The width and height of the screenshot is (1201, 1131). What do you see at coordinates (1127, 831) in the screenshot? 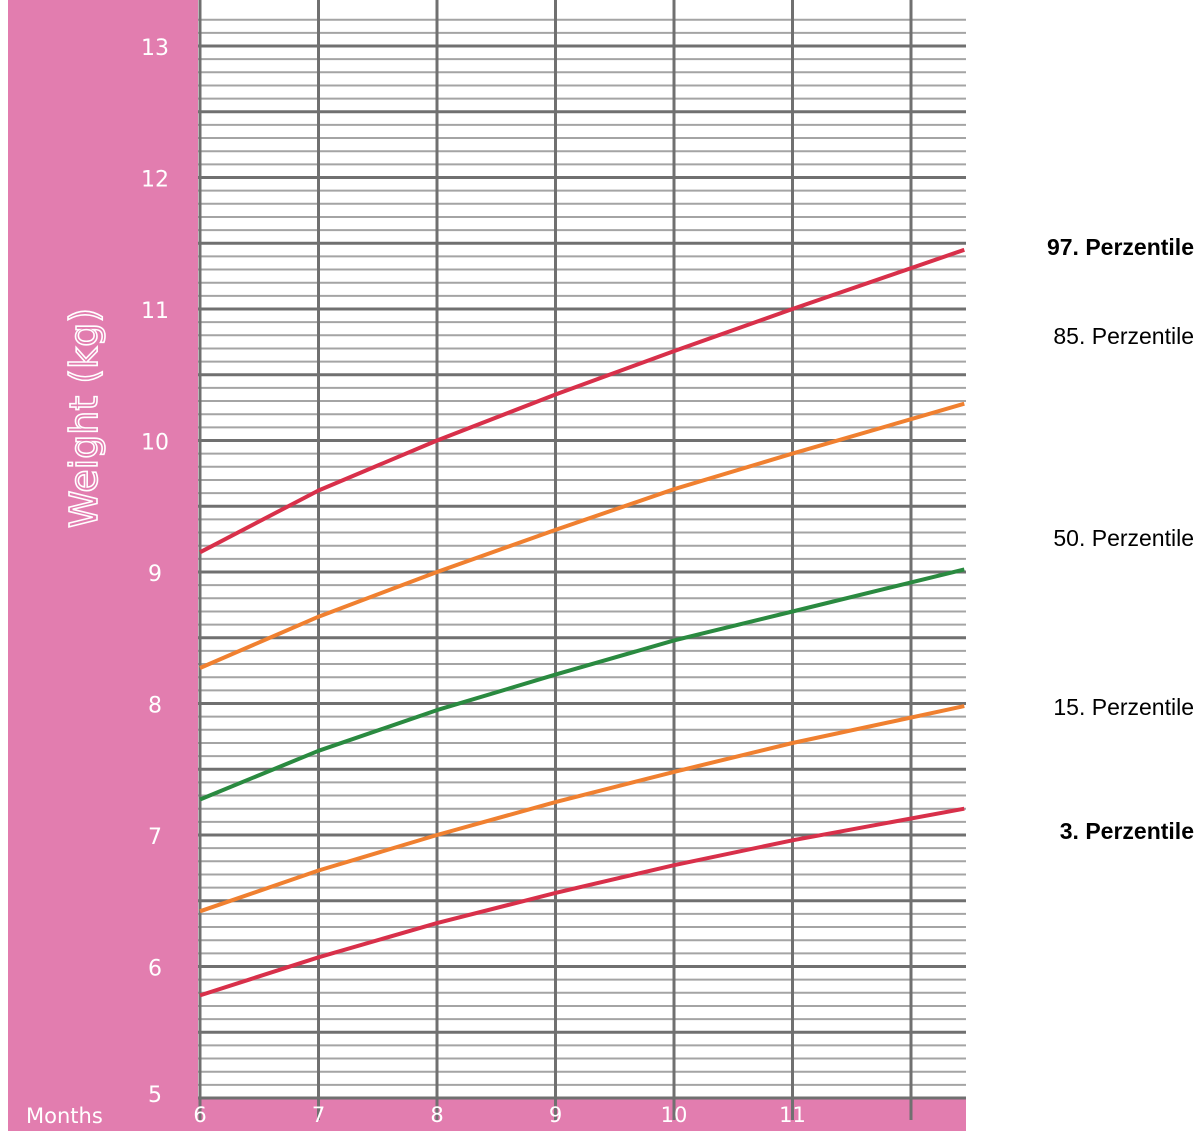
I see `percentile-label: 3. Perzentile` at bounding box center [1127, 831].